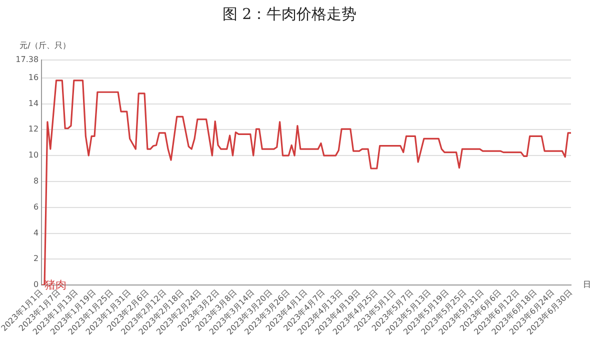 This screenshot has width=591, height=340. What do you see at coordinates (289, 13) in the screenshot?
I see `chart-title: 图 2：牛肉价格走势` at bounding box center [289, 13].